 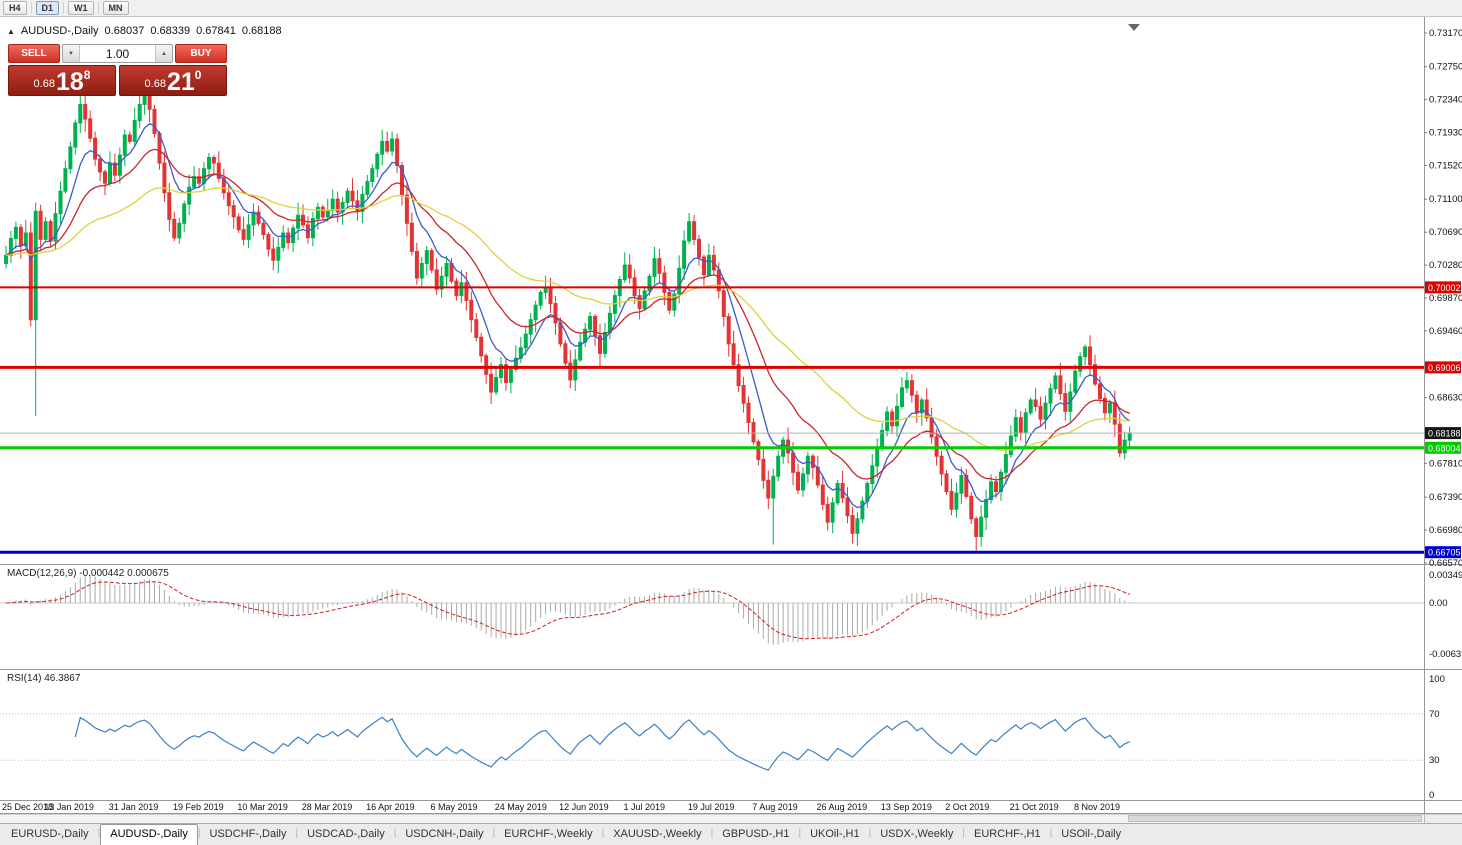 I want to click on time-axis-label: 24 May 2019, so click(x=521, y=807).